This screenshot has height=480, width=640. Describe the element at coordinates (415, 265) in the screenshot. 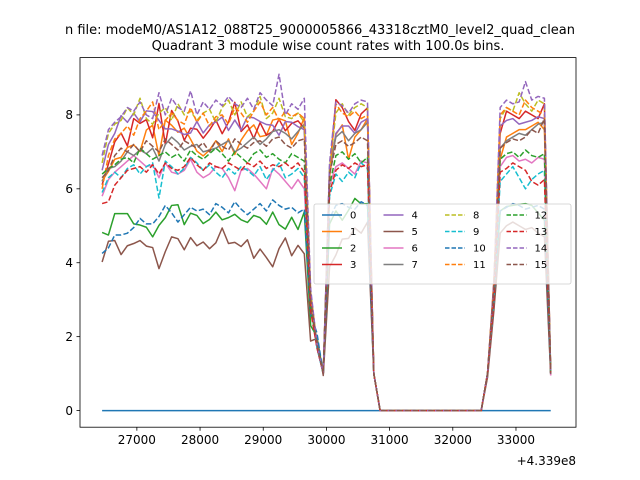

I see `legend-label-7: 7` at that location.